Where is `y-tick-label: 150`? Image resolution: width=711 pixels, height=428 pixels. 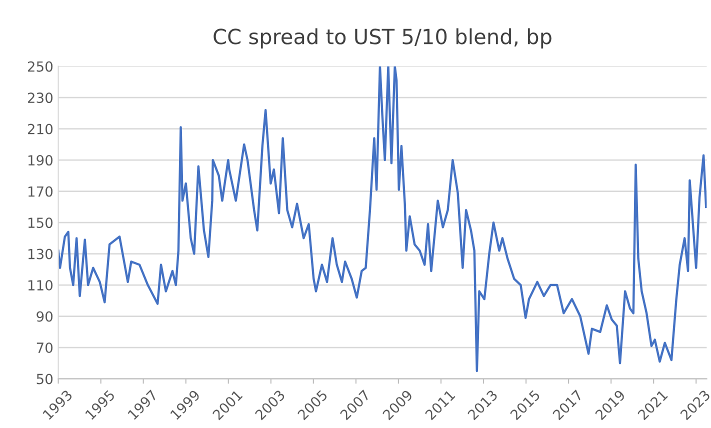
y-tick-label: 150 is located at coordinates (40, 223).